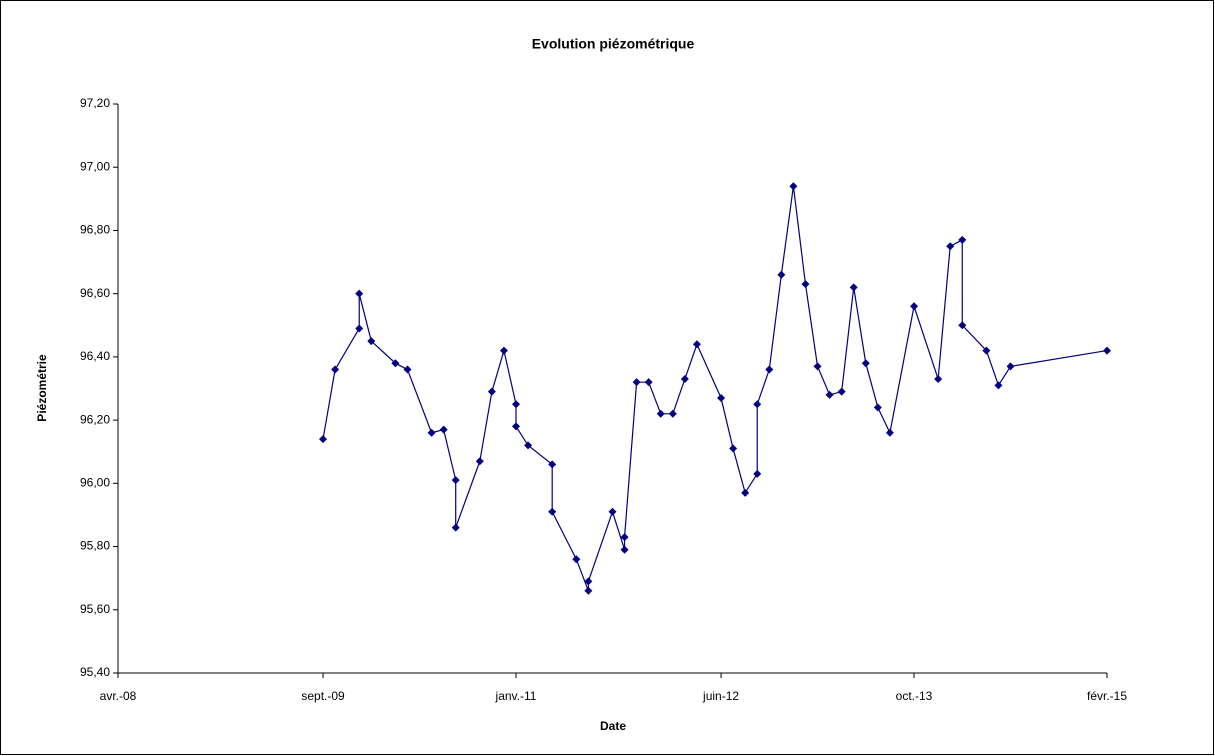  What do you see at coordinates (95, 672) in the screenshot?
I see `y-tick-label: 95,40` at bounding box center [95, 672].